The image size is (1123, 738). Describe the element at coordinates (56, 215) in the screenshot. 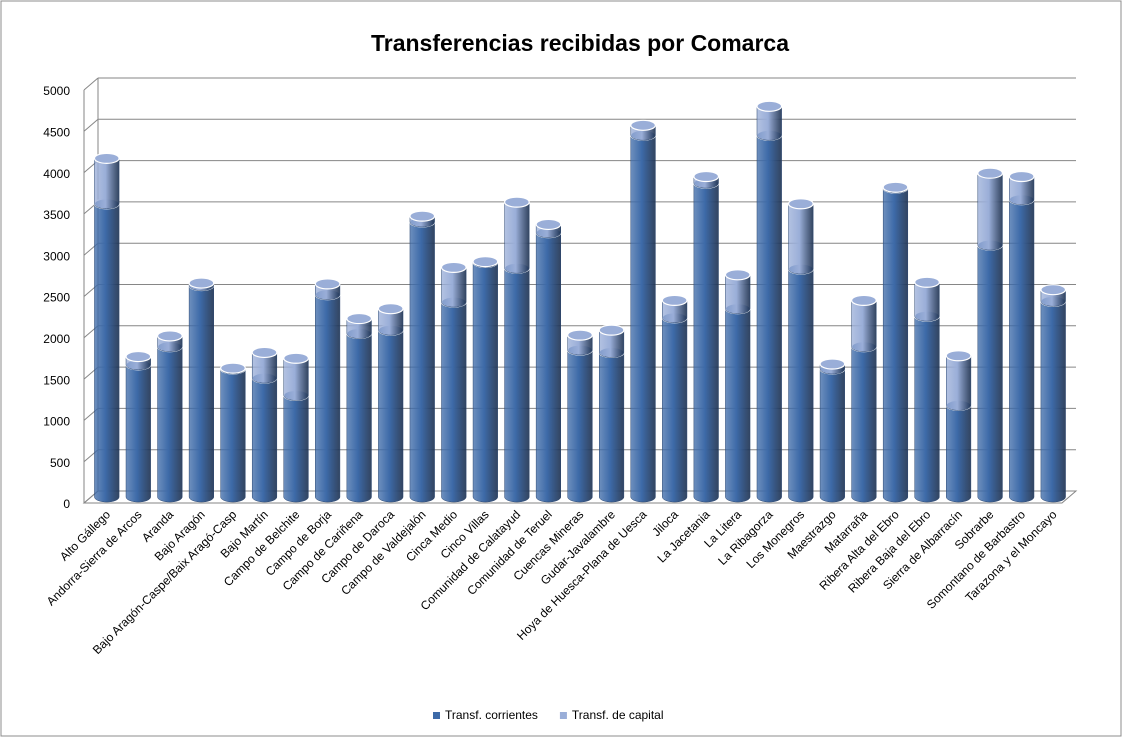

I see `y-tick-label: 3500` at that location.